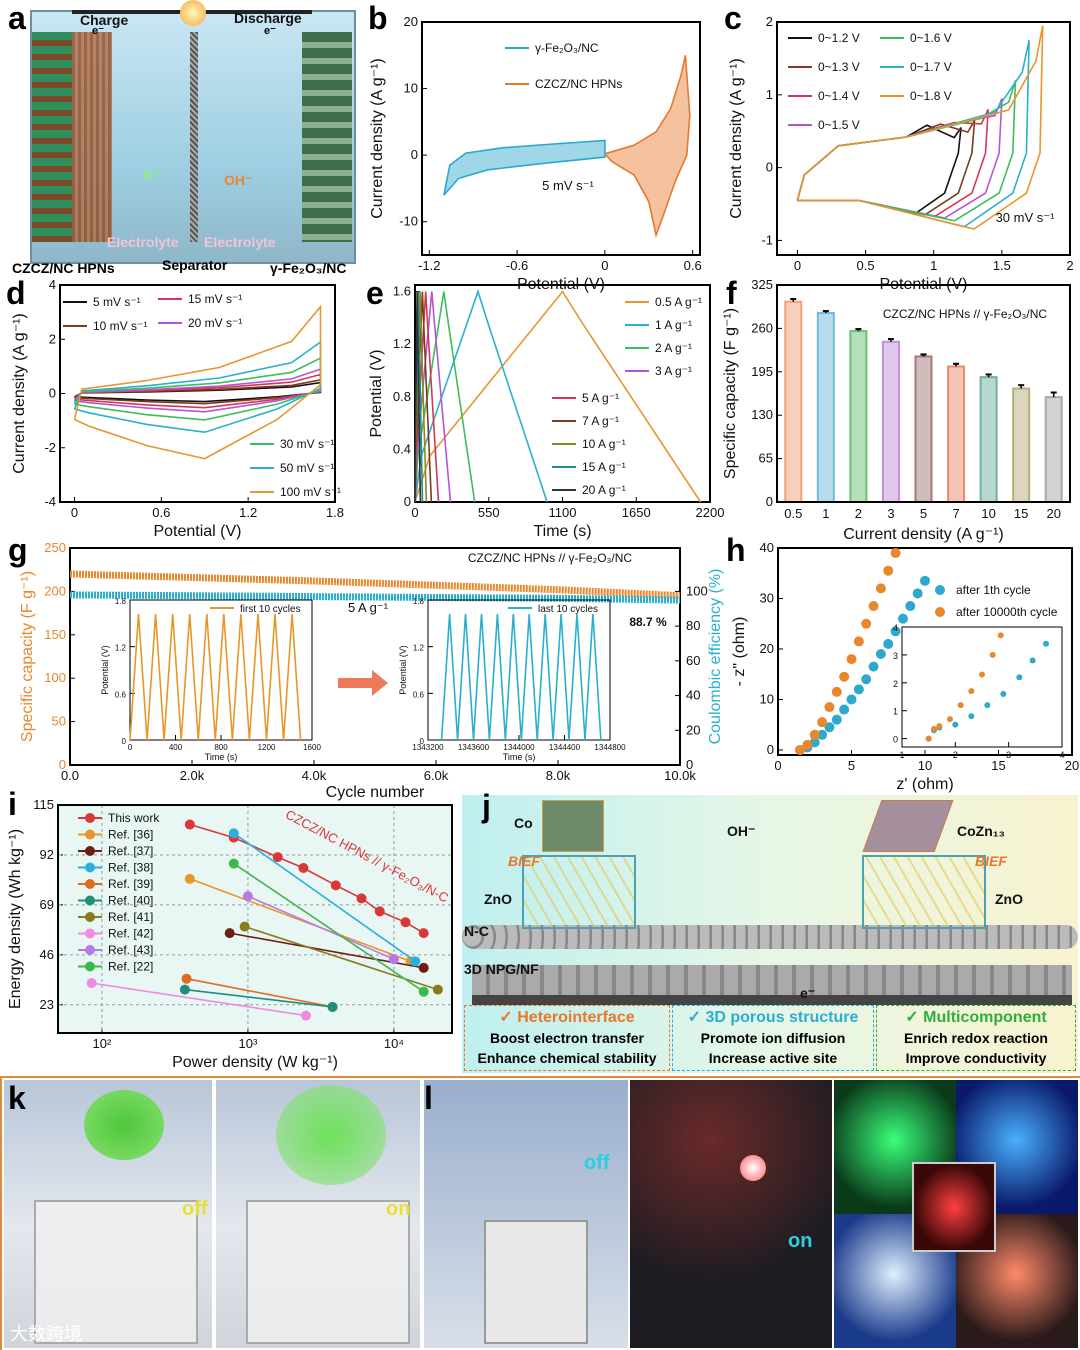 The image size is (1080, 1350). What do you see at coordinates (678, 302) in the screenshot?
I see `legend-label: 0.5 A g⁻¹` at bounding box center [678, 302].